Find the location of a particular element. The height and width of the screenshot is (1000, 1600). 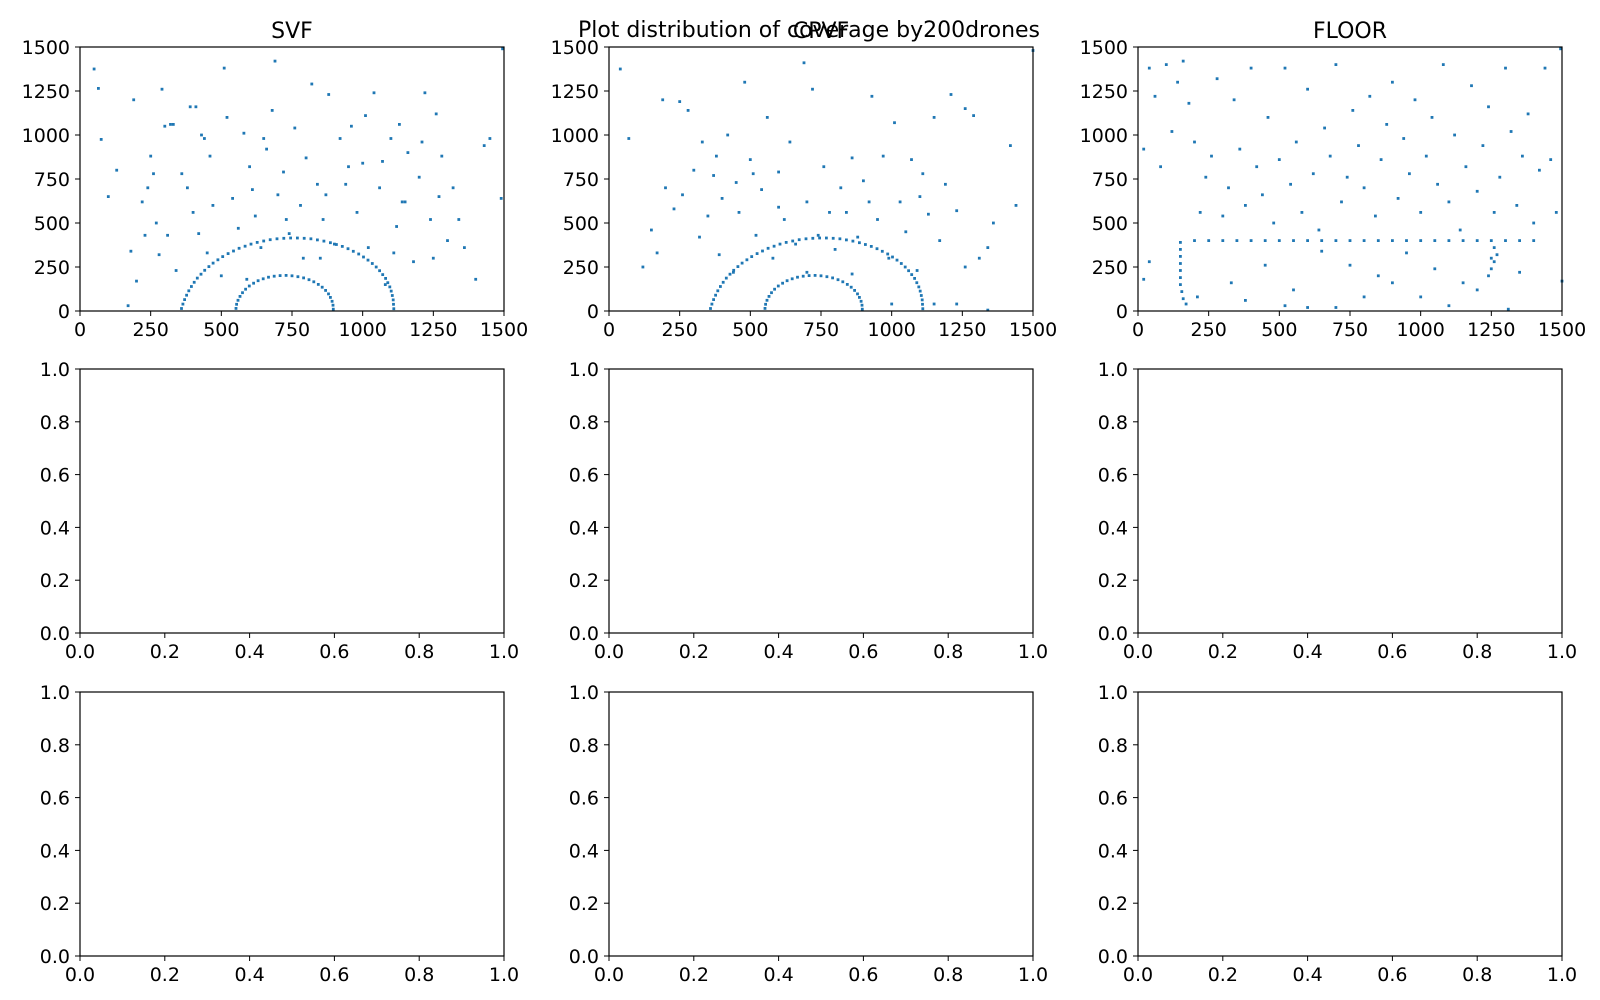

y-tick-label: 0.4 is located at coordinates (55, 851).